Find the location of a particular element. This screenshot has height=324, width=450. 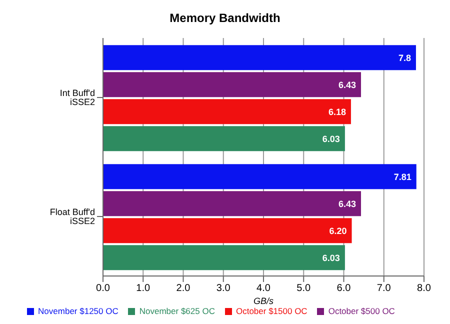

legend-label: November $1250 OC is located at coordinates (78, 311).